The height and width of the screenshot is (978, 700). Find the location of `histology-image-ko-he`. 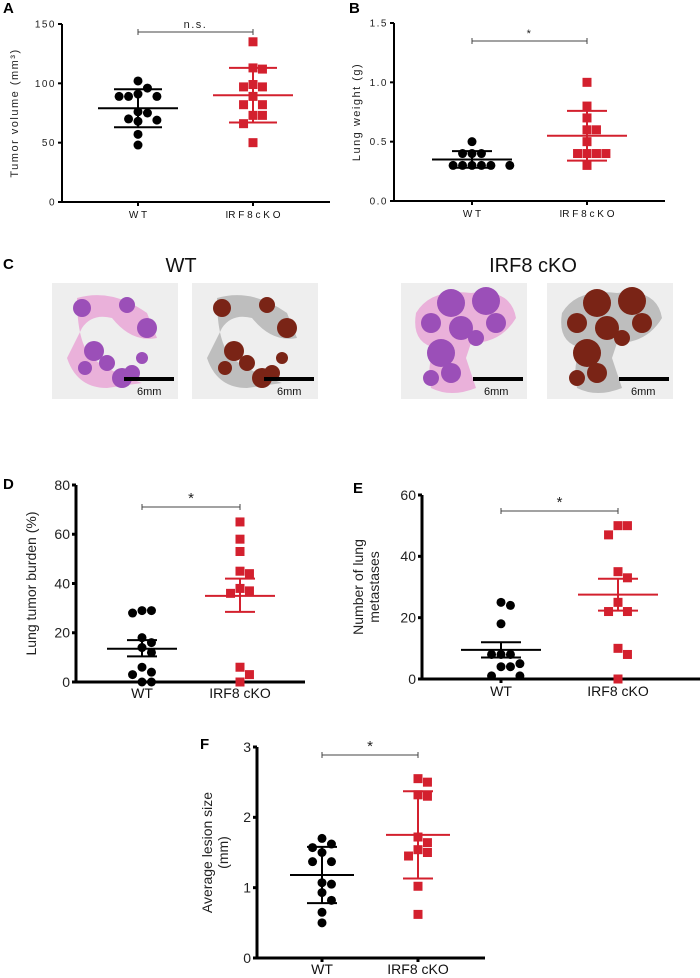

histology-image-ko-he is located at coordinates (464, 341).